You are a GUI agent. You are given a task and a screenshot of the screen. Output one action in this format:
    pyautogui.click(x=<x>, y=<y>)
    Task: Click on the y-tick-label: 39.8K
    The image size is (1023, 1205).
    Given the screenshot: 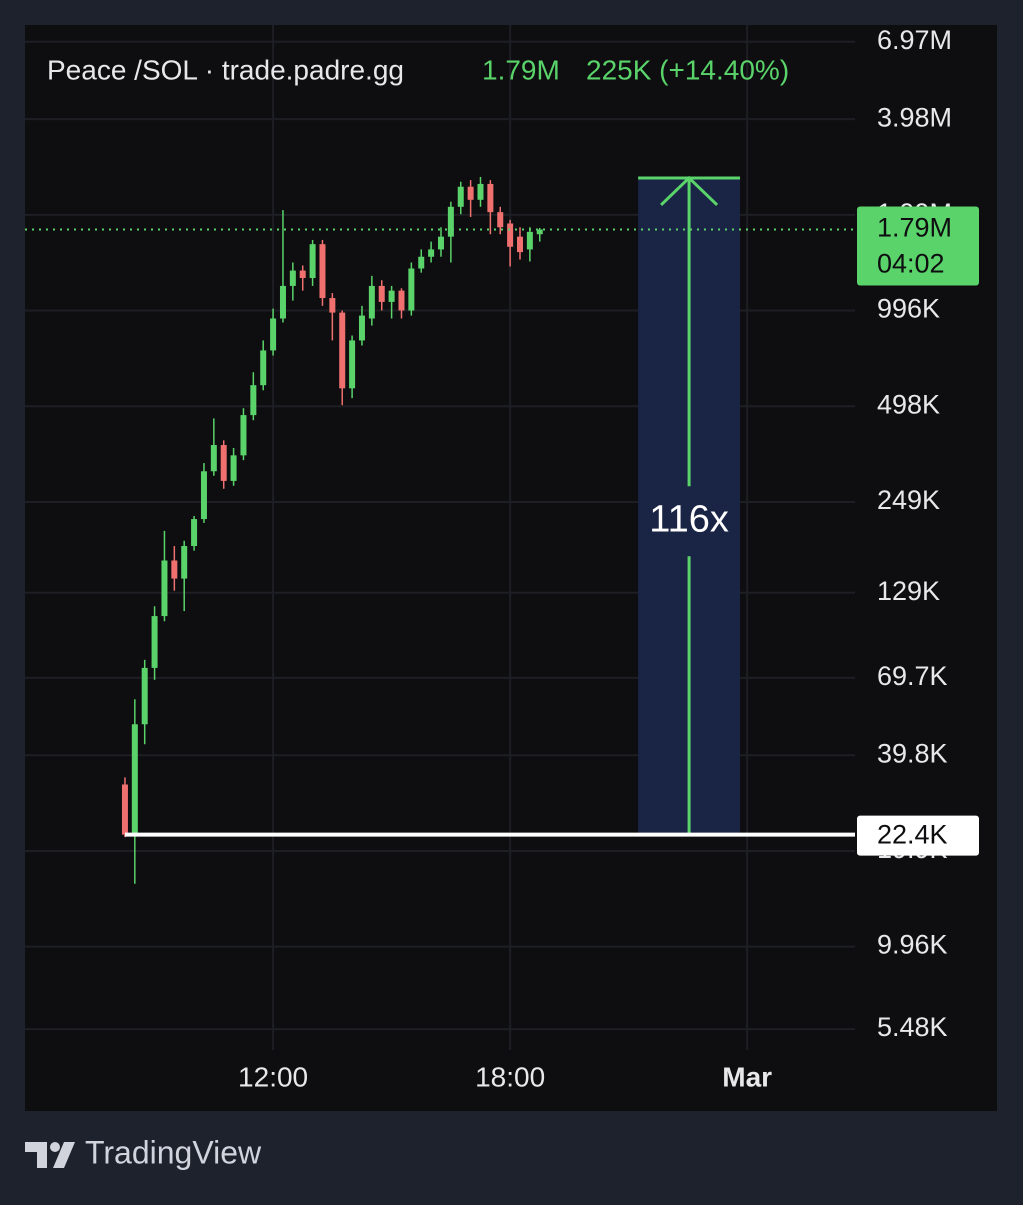 What is the action you would take?
    pyautogui.click(x=912, y=753)
    